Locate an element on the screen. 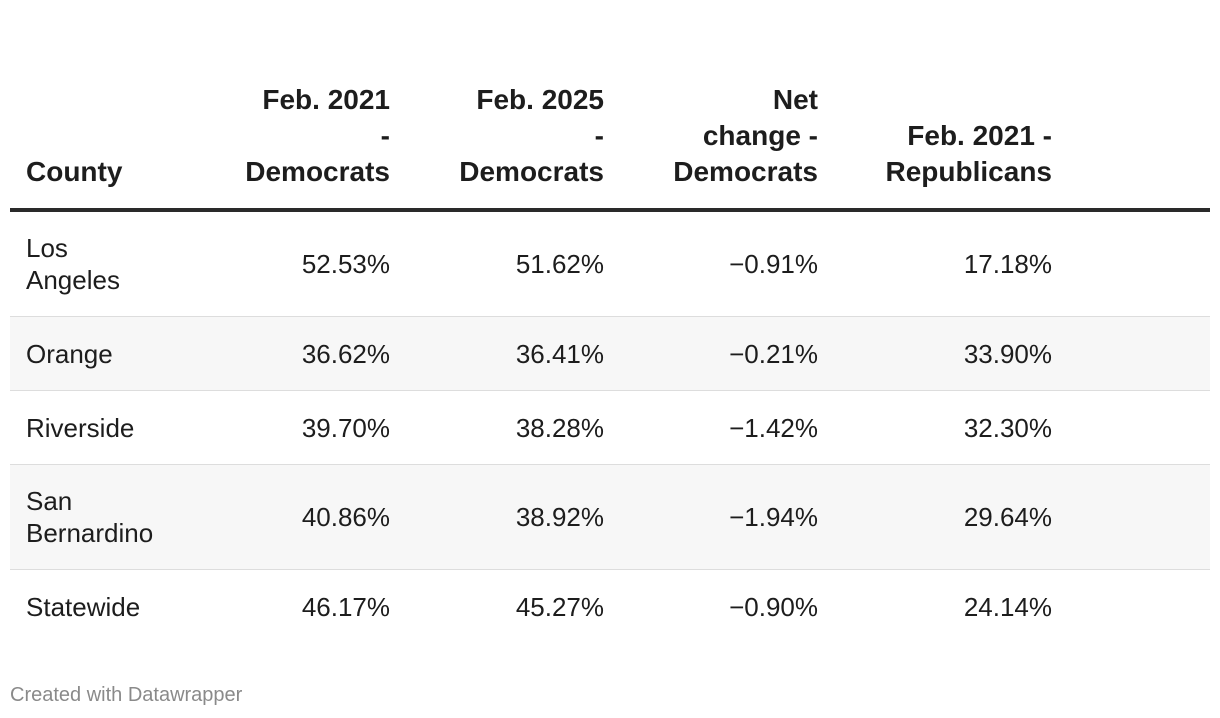 Image resolution: width=1220 pixels, height=718 pixels. value-cell: 38.28% is located at coordinates (497, 427).